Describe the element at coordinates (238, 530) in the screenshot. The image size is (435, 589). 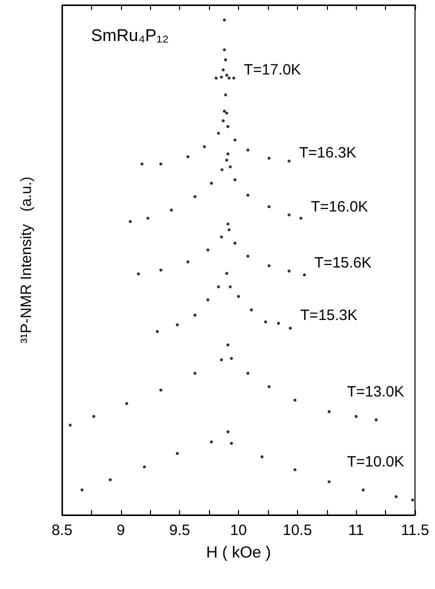
I see `x-tick-label: 10` at that location.